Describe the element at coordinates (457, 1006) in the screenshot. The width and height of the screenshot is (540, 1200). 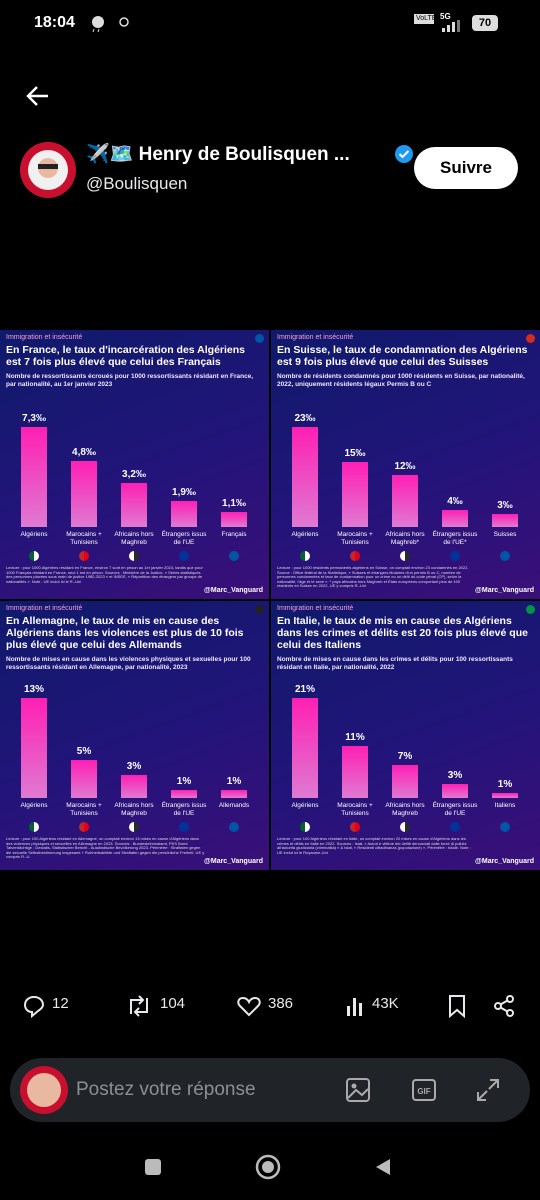
I see `bookmark-icon` at that location.